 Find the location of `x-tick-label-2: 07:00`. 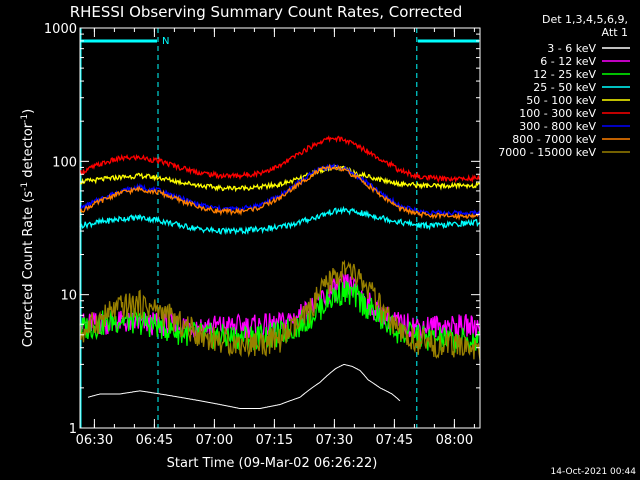

x-tick-label-2: 07:00 is located at coordinates (214, 440).